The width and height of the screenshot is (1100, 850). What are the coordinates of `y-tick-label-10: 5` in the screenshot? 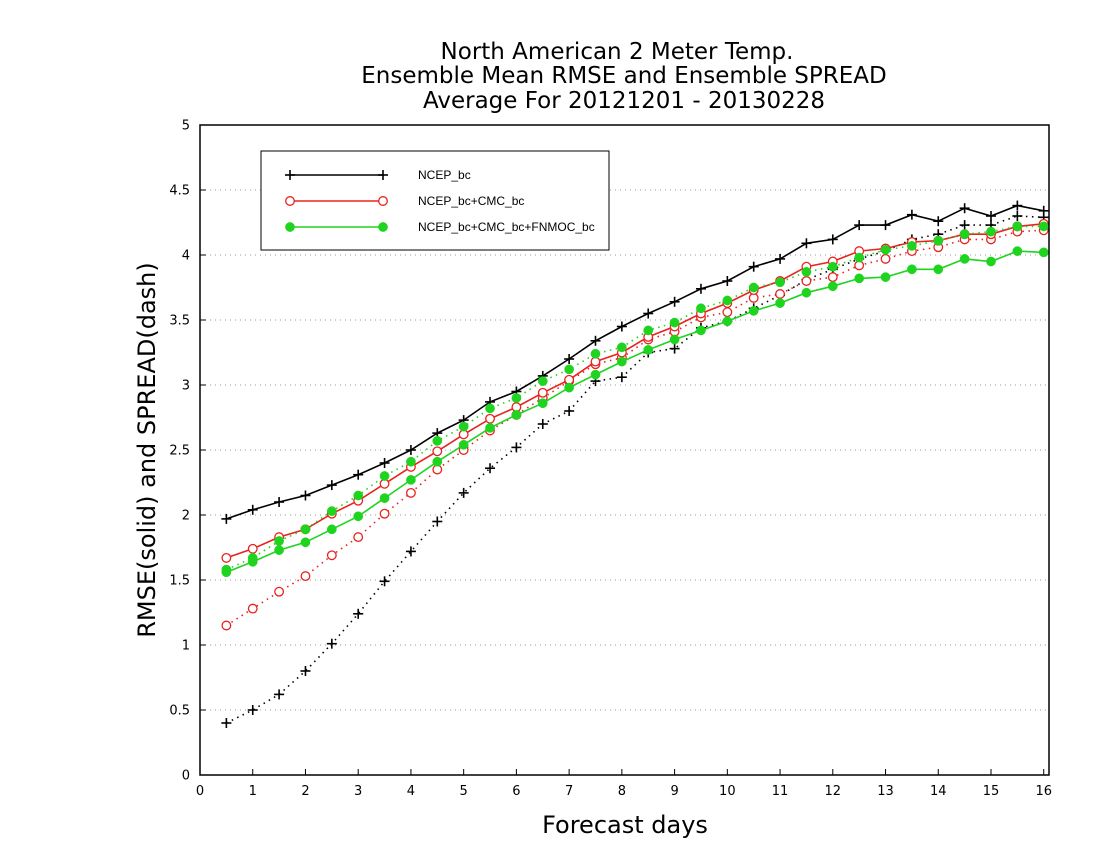 It's located at (186, 126).